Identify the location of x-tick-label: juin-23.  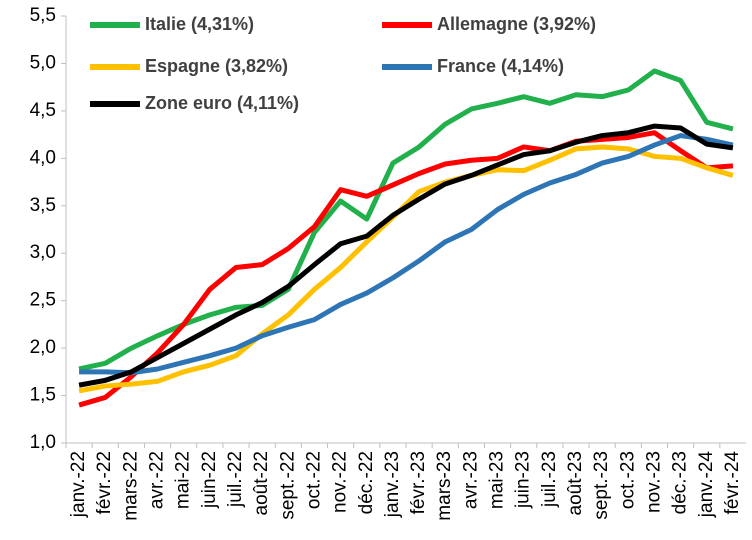
(523, 480).